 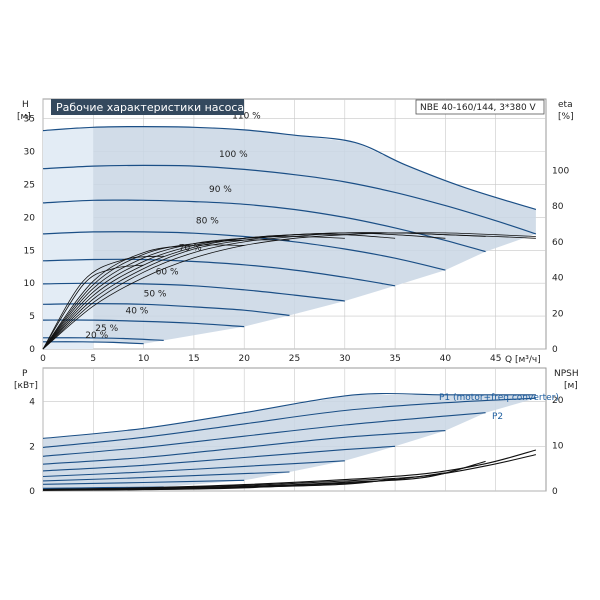 I want to click on chart-title-background, so click(x=147, y=107).